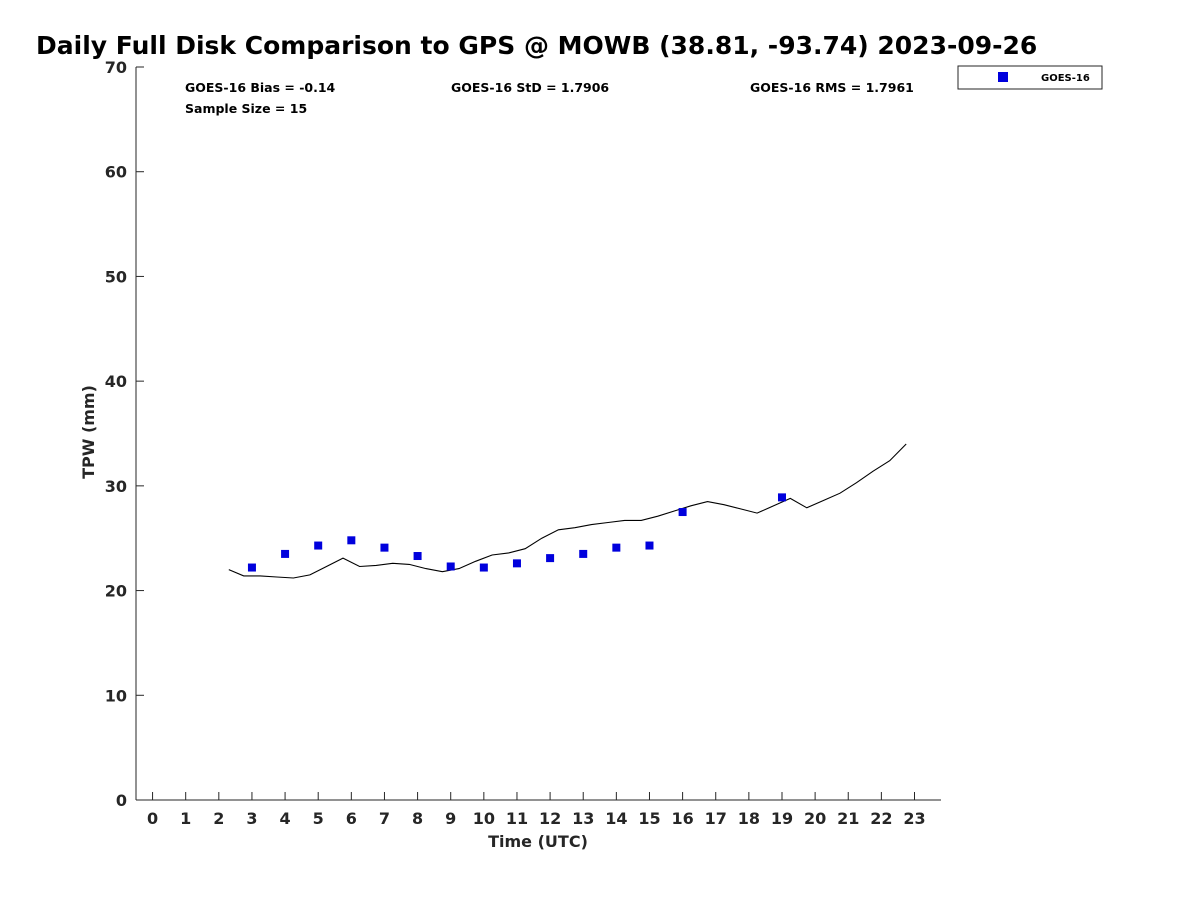 The image size is (1200, 900). I want to click on y-tick-label: 40, so click(116, 381).